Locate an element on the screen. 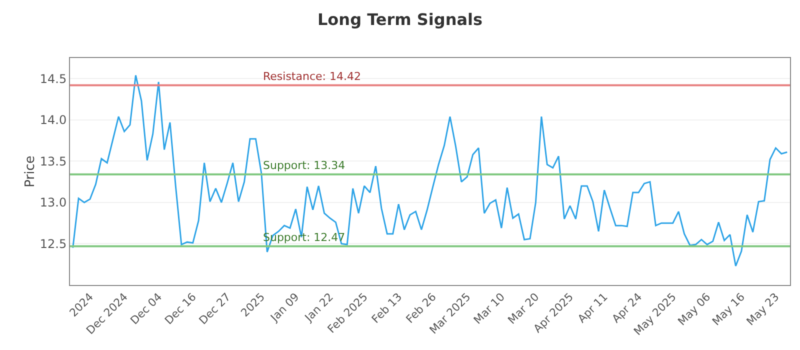 The height and width of the screenshot is (350, 800). x-tick-label: Apr 11 is located at coordinates (592, 308).